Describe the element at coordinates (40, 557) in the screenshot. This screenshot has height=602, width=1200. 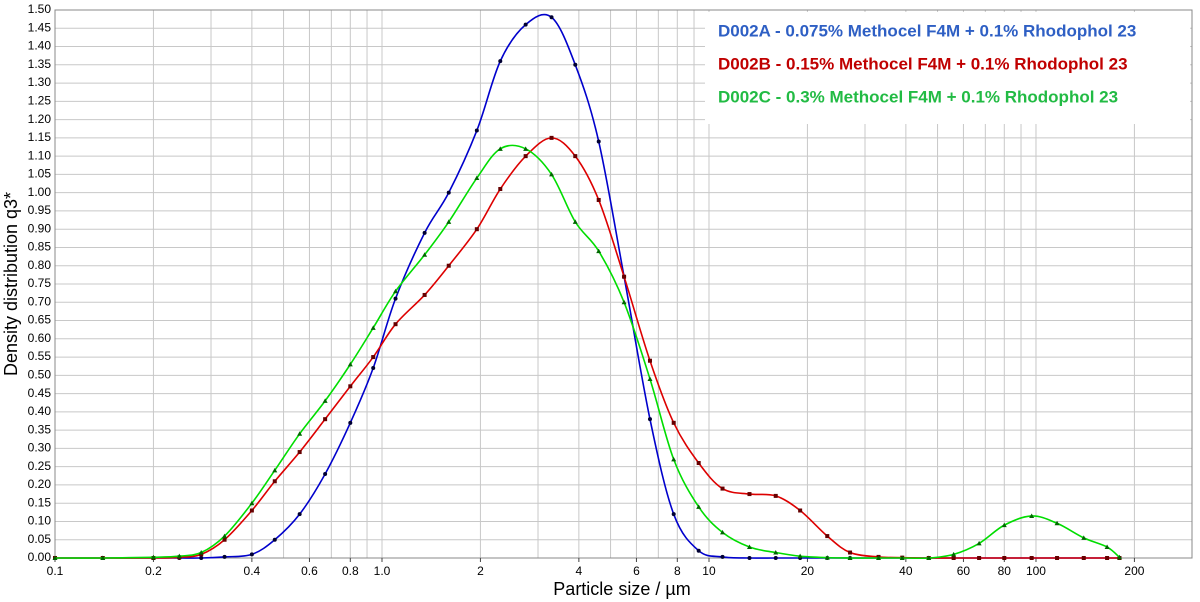
I see `y-tick-label: 0.00` at that location.